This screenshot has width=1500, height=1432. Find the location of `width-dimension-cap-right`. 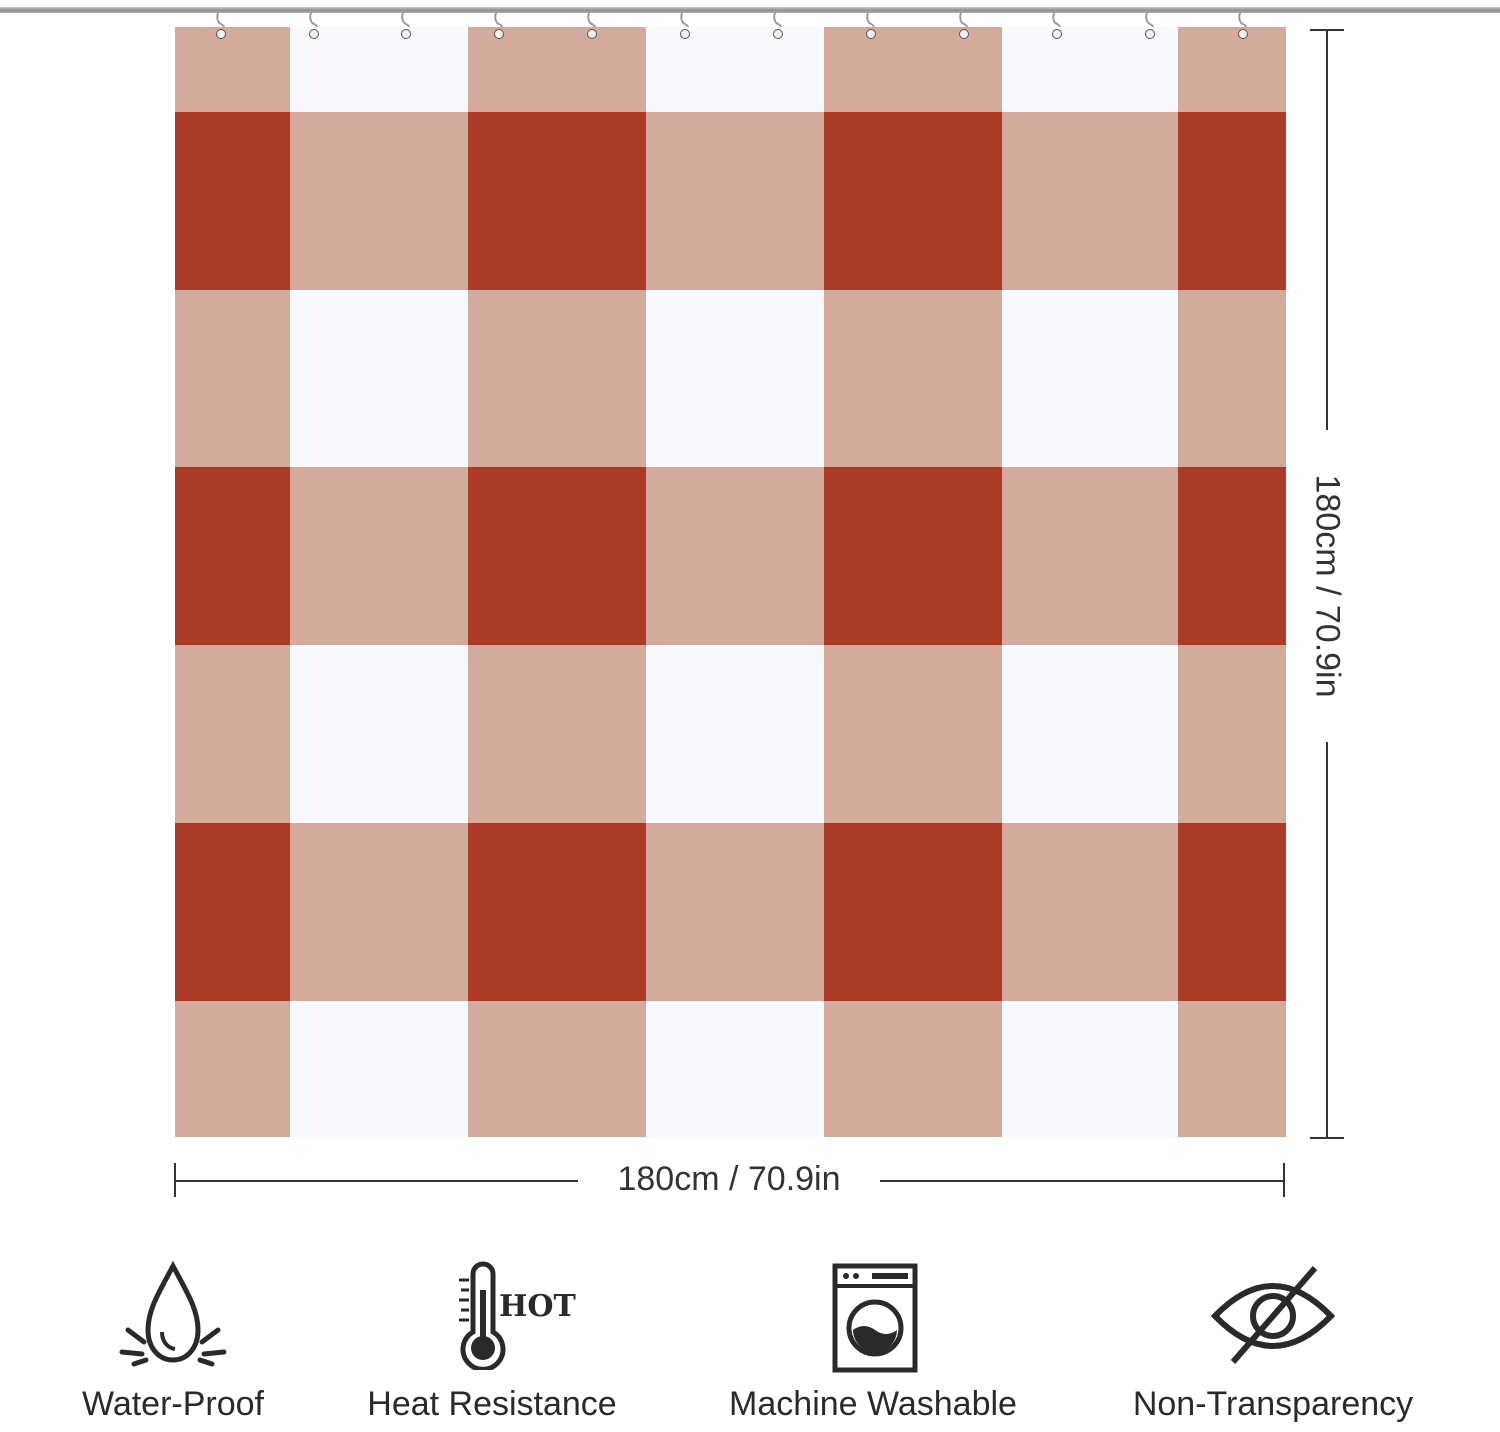

width-dimension-cap-right is located at coordinates (1284, 1180).